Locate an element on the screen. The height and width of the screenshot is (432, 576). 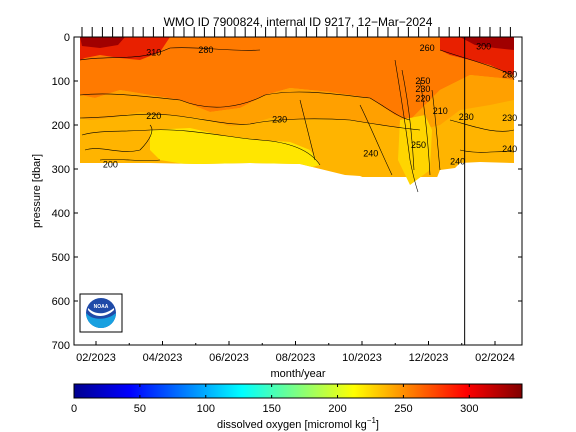
colorbar-label: dissolved oxygen [micromol kg−1] is located at coordinates (298, 423).